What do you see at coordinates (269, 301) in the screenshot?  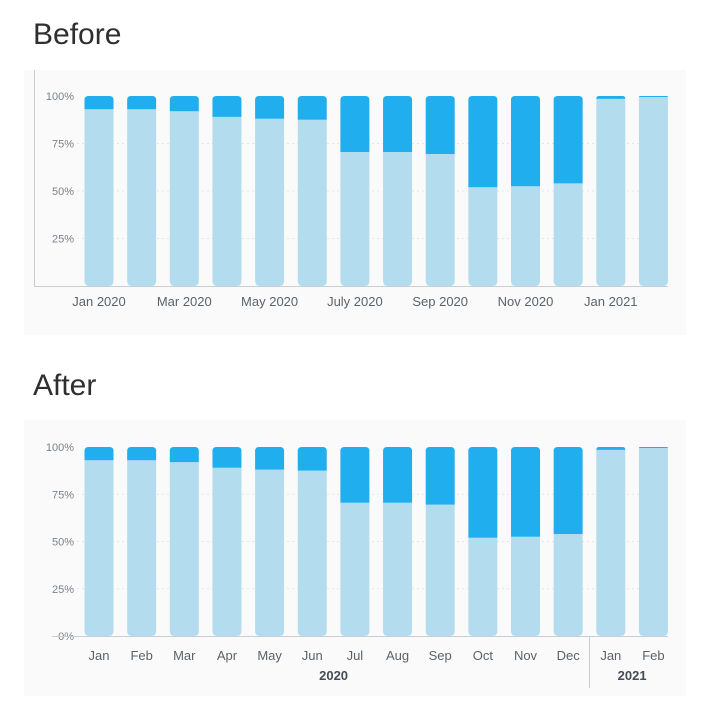 I see `x-tick-label: May 2020` at bounding box center [269, 301].